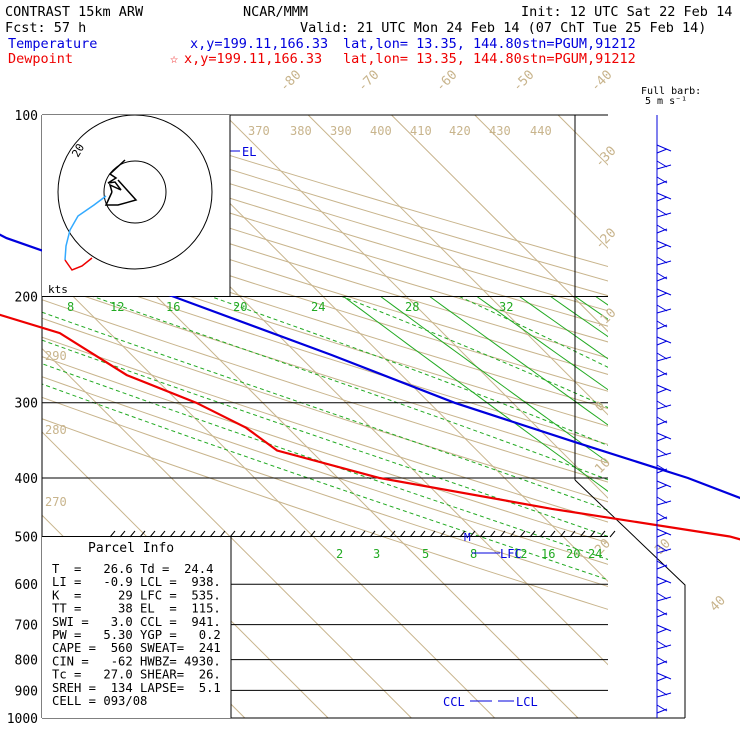 Image resolution: width=740 pixels, height=740 pixels. Describe the element at coordinates (541, 131) in the screenshot. I see `theta-label: 440` at that location.